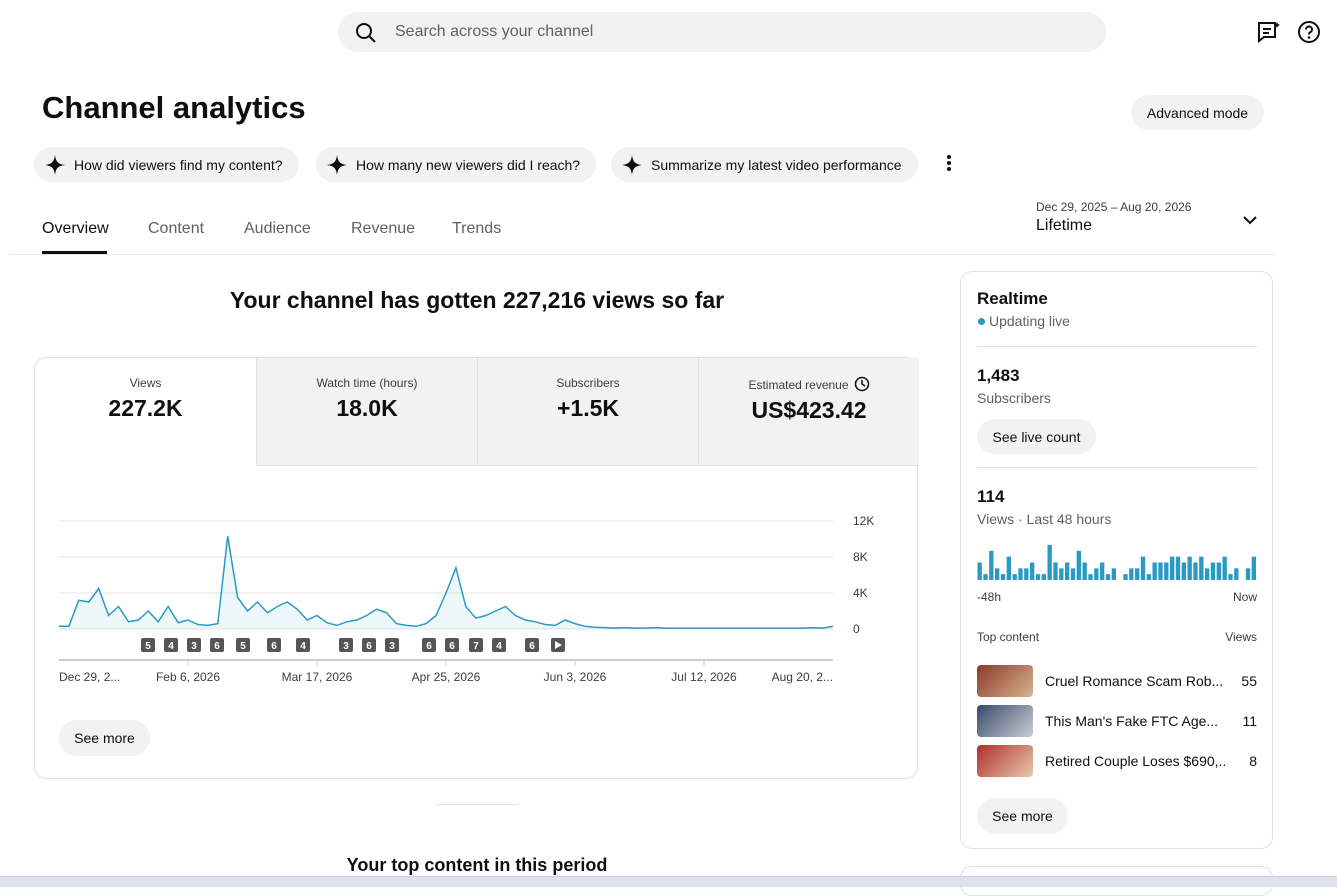 This screenshot has width=1337, height=896. I want to click on area-fill, so click(446, 582).